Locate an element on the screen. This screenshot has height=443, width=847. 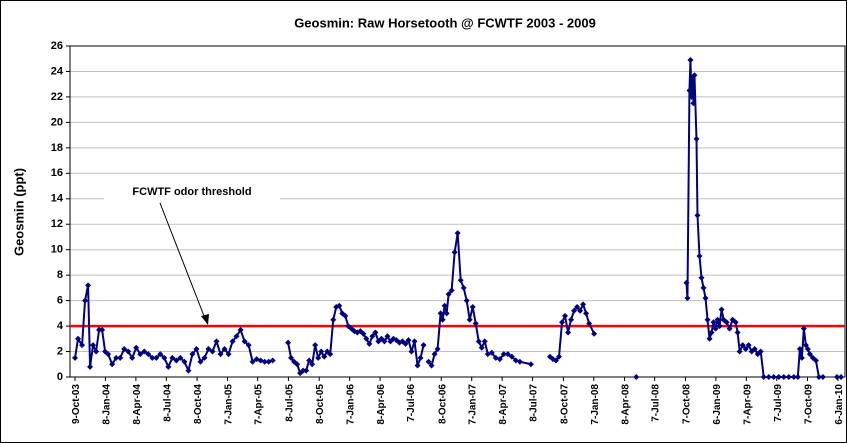
annotation-arrowhead is located at coordinates (205, 319).